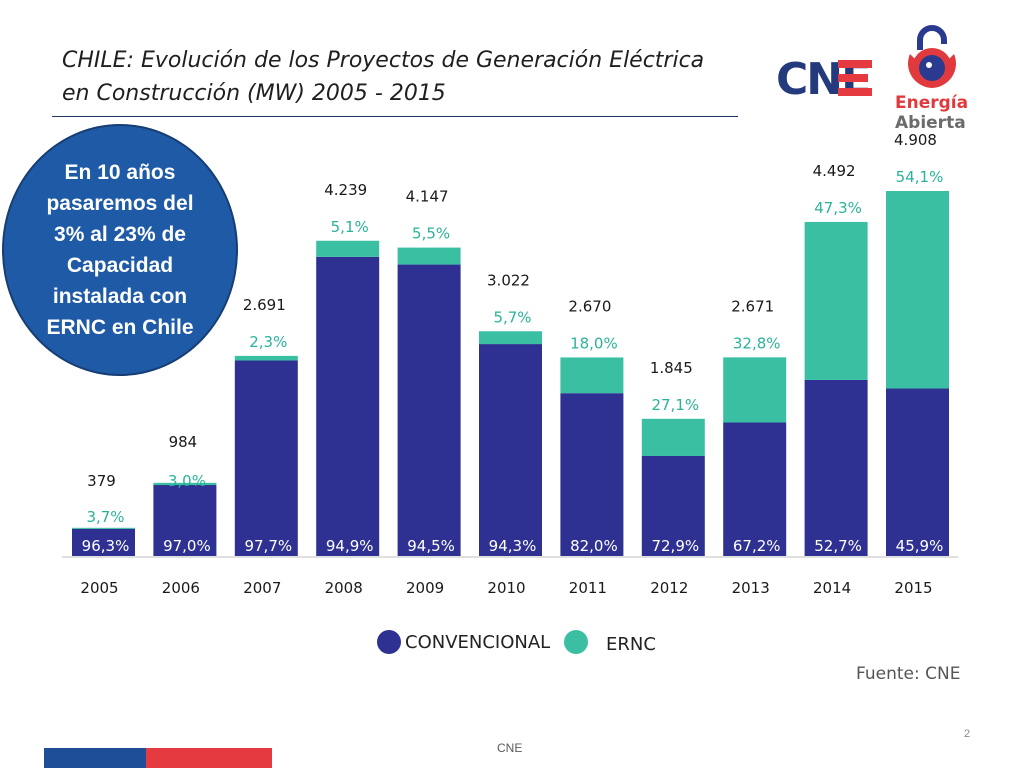  What do you see at coordinates (510, 748) in the screenshot?
I see `footer-org: CNE` at bounding box center [510, 748].